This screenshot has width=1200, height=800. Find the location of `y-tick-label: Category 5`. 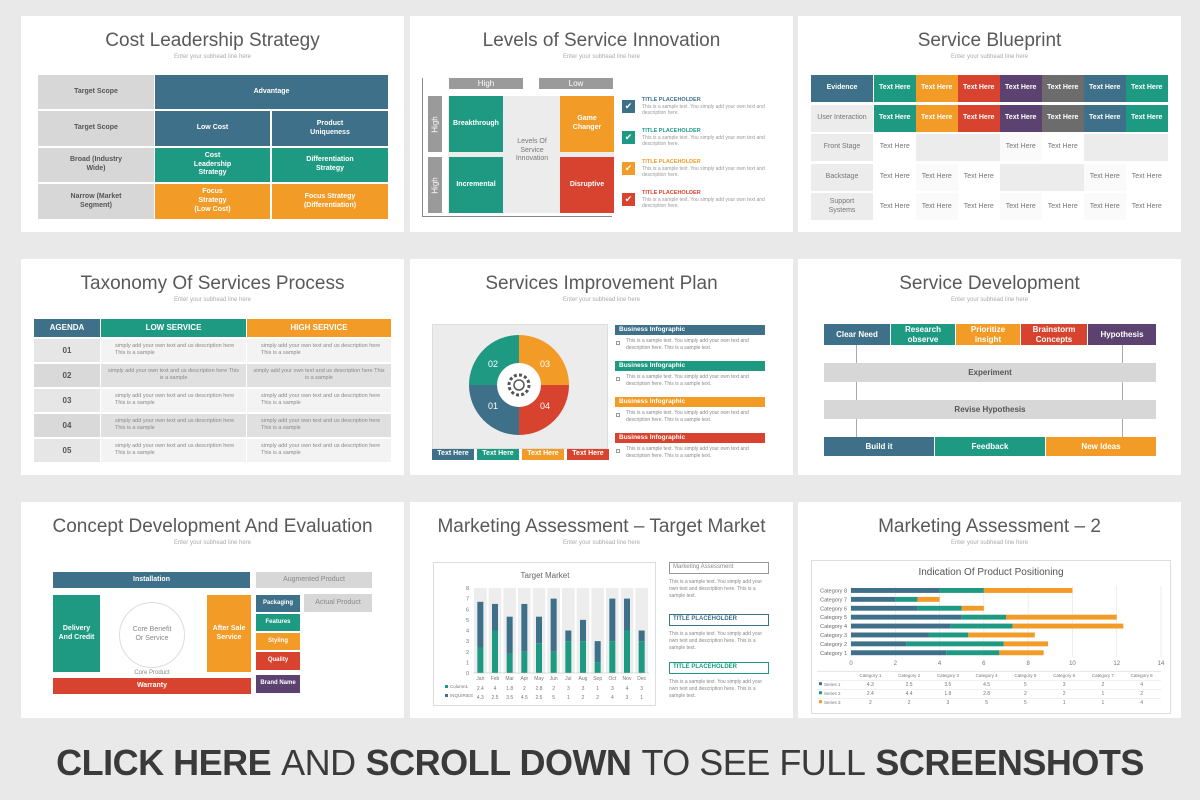

y-tick-label: Category 5 is located at coordinates (833, 618).